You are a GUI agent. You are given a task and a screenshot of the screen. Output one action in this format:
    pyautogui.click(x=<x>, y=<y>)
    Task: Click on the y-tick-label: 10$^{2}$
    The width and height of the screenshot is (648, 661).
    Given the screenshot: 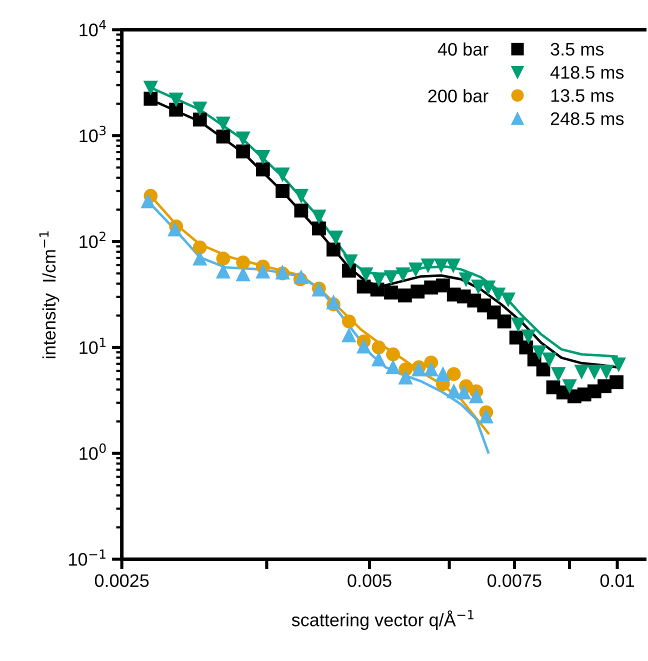 What is the action you would take?
    pyautogui.click(x=93, y=240)
    